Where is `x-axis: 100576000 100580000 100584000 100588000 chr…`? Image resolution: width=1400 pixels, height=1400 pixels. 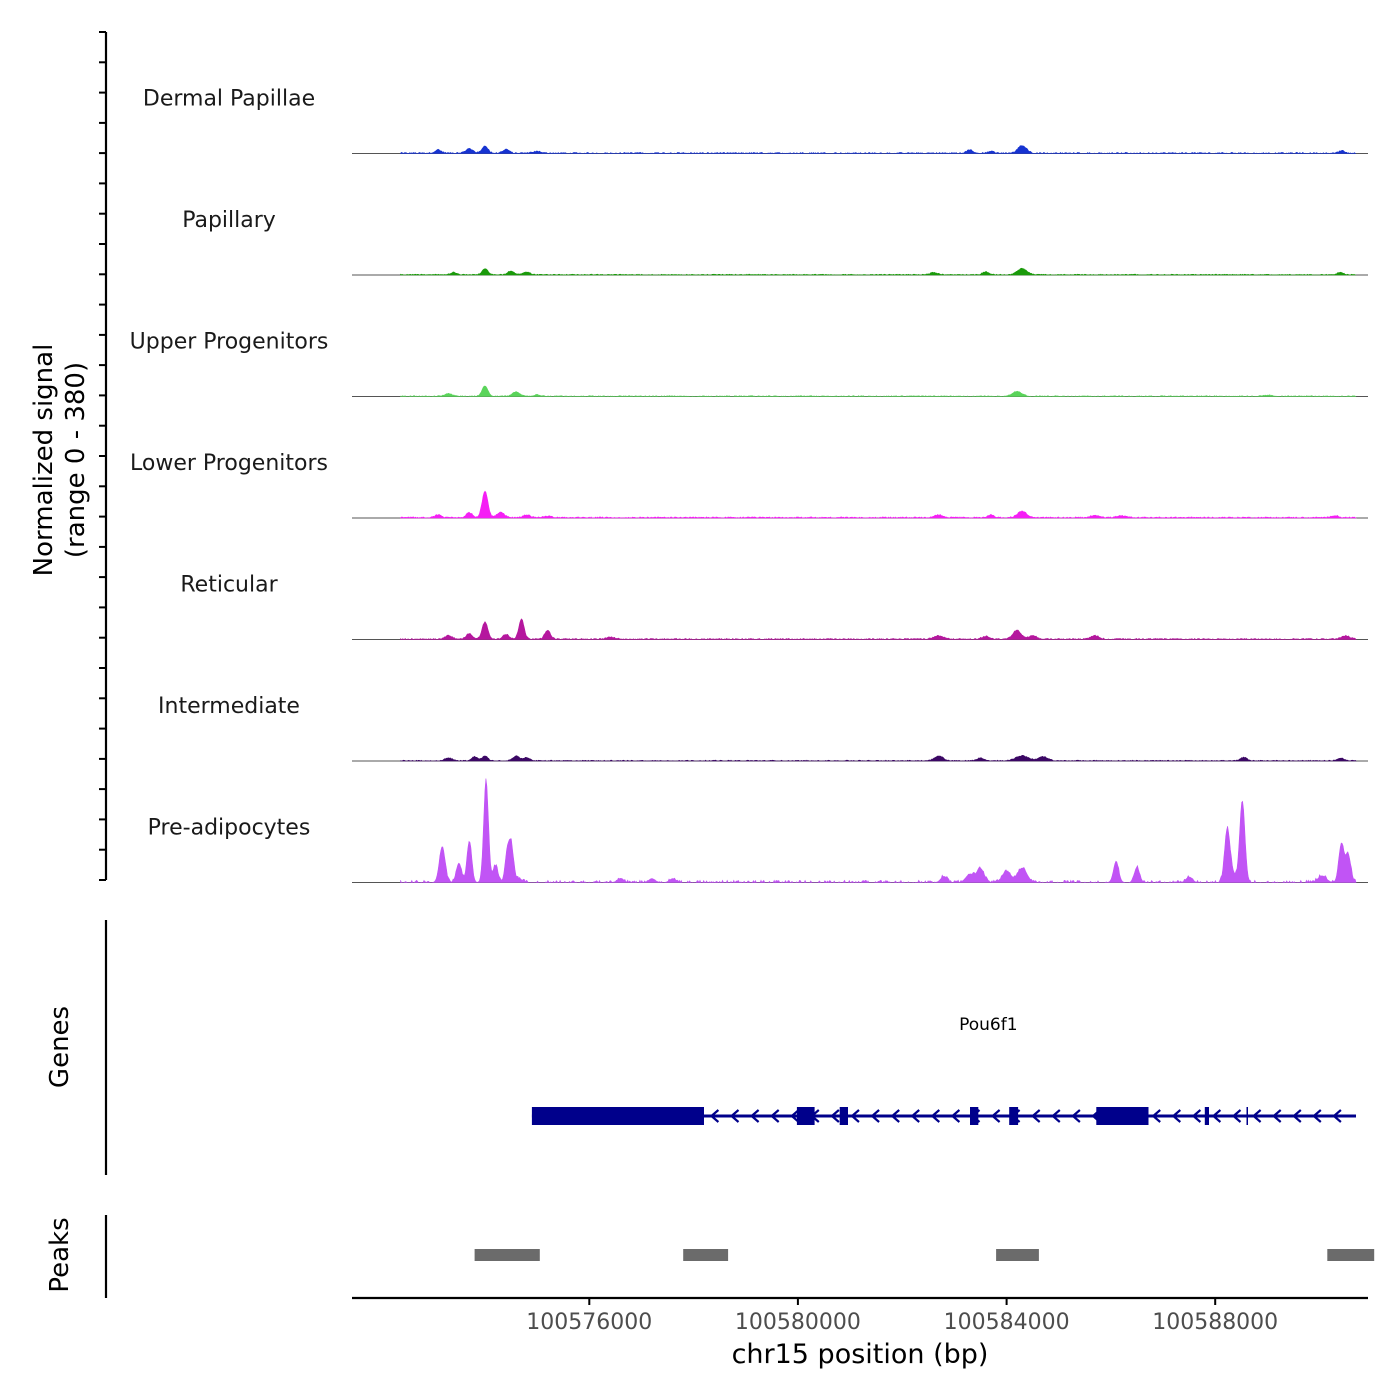 x-axis: 100576000 100580000 100584000 100588000 chr… is located at coordinates (860, 1333).